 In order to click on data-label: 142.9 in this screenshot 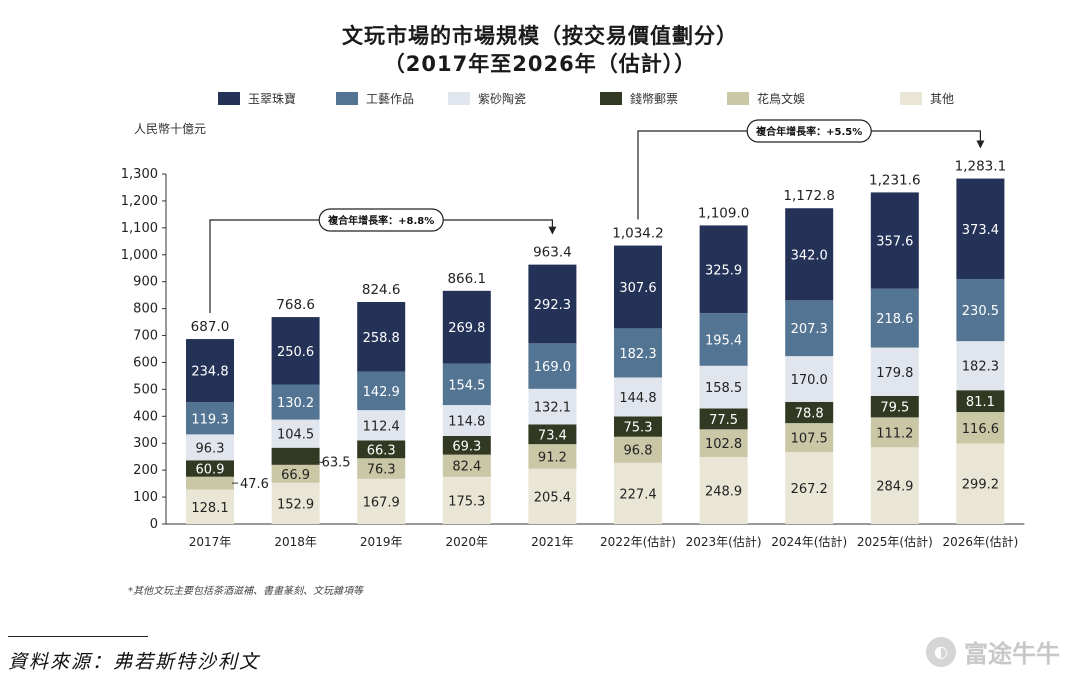, I will do `click(381, 392)`.